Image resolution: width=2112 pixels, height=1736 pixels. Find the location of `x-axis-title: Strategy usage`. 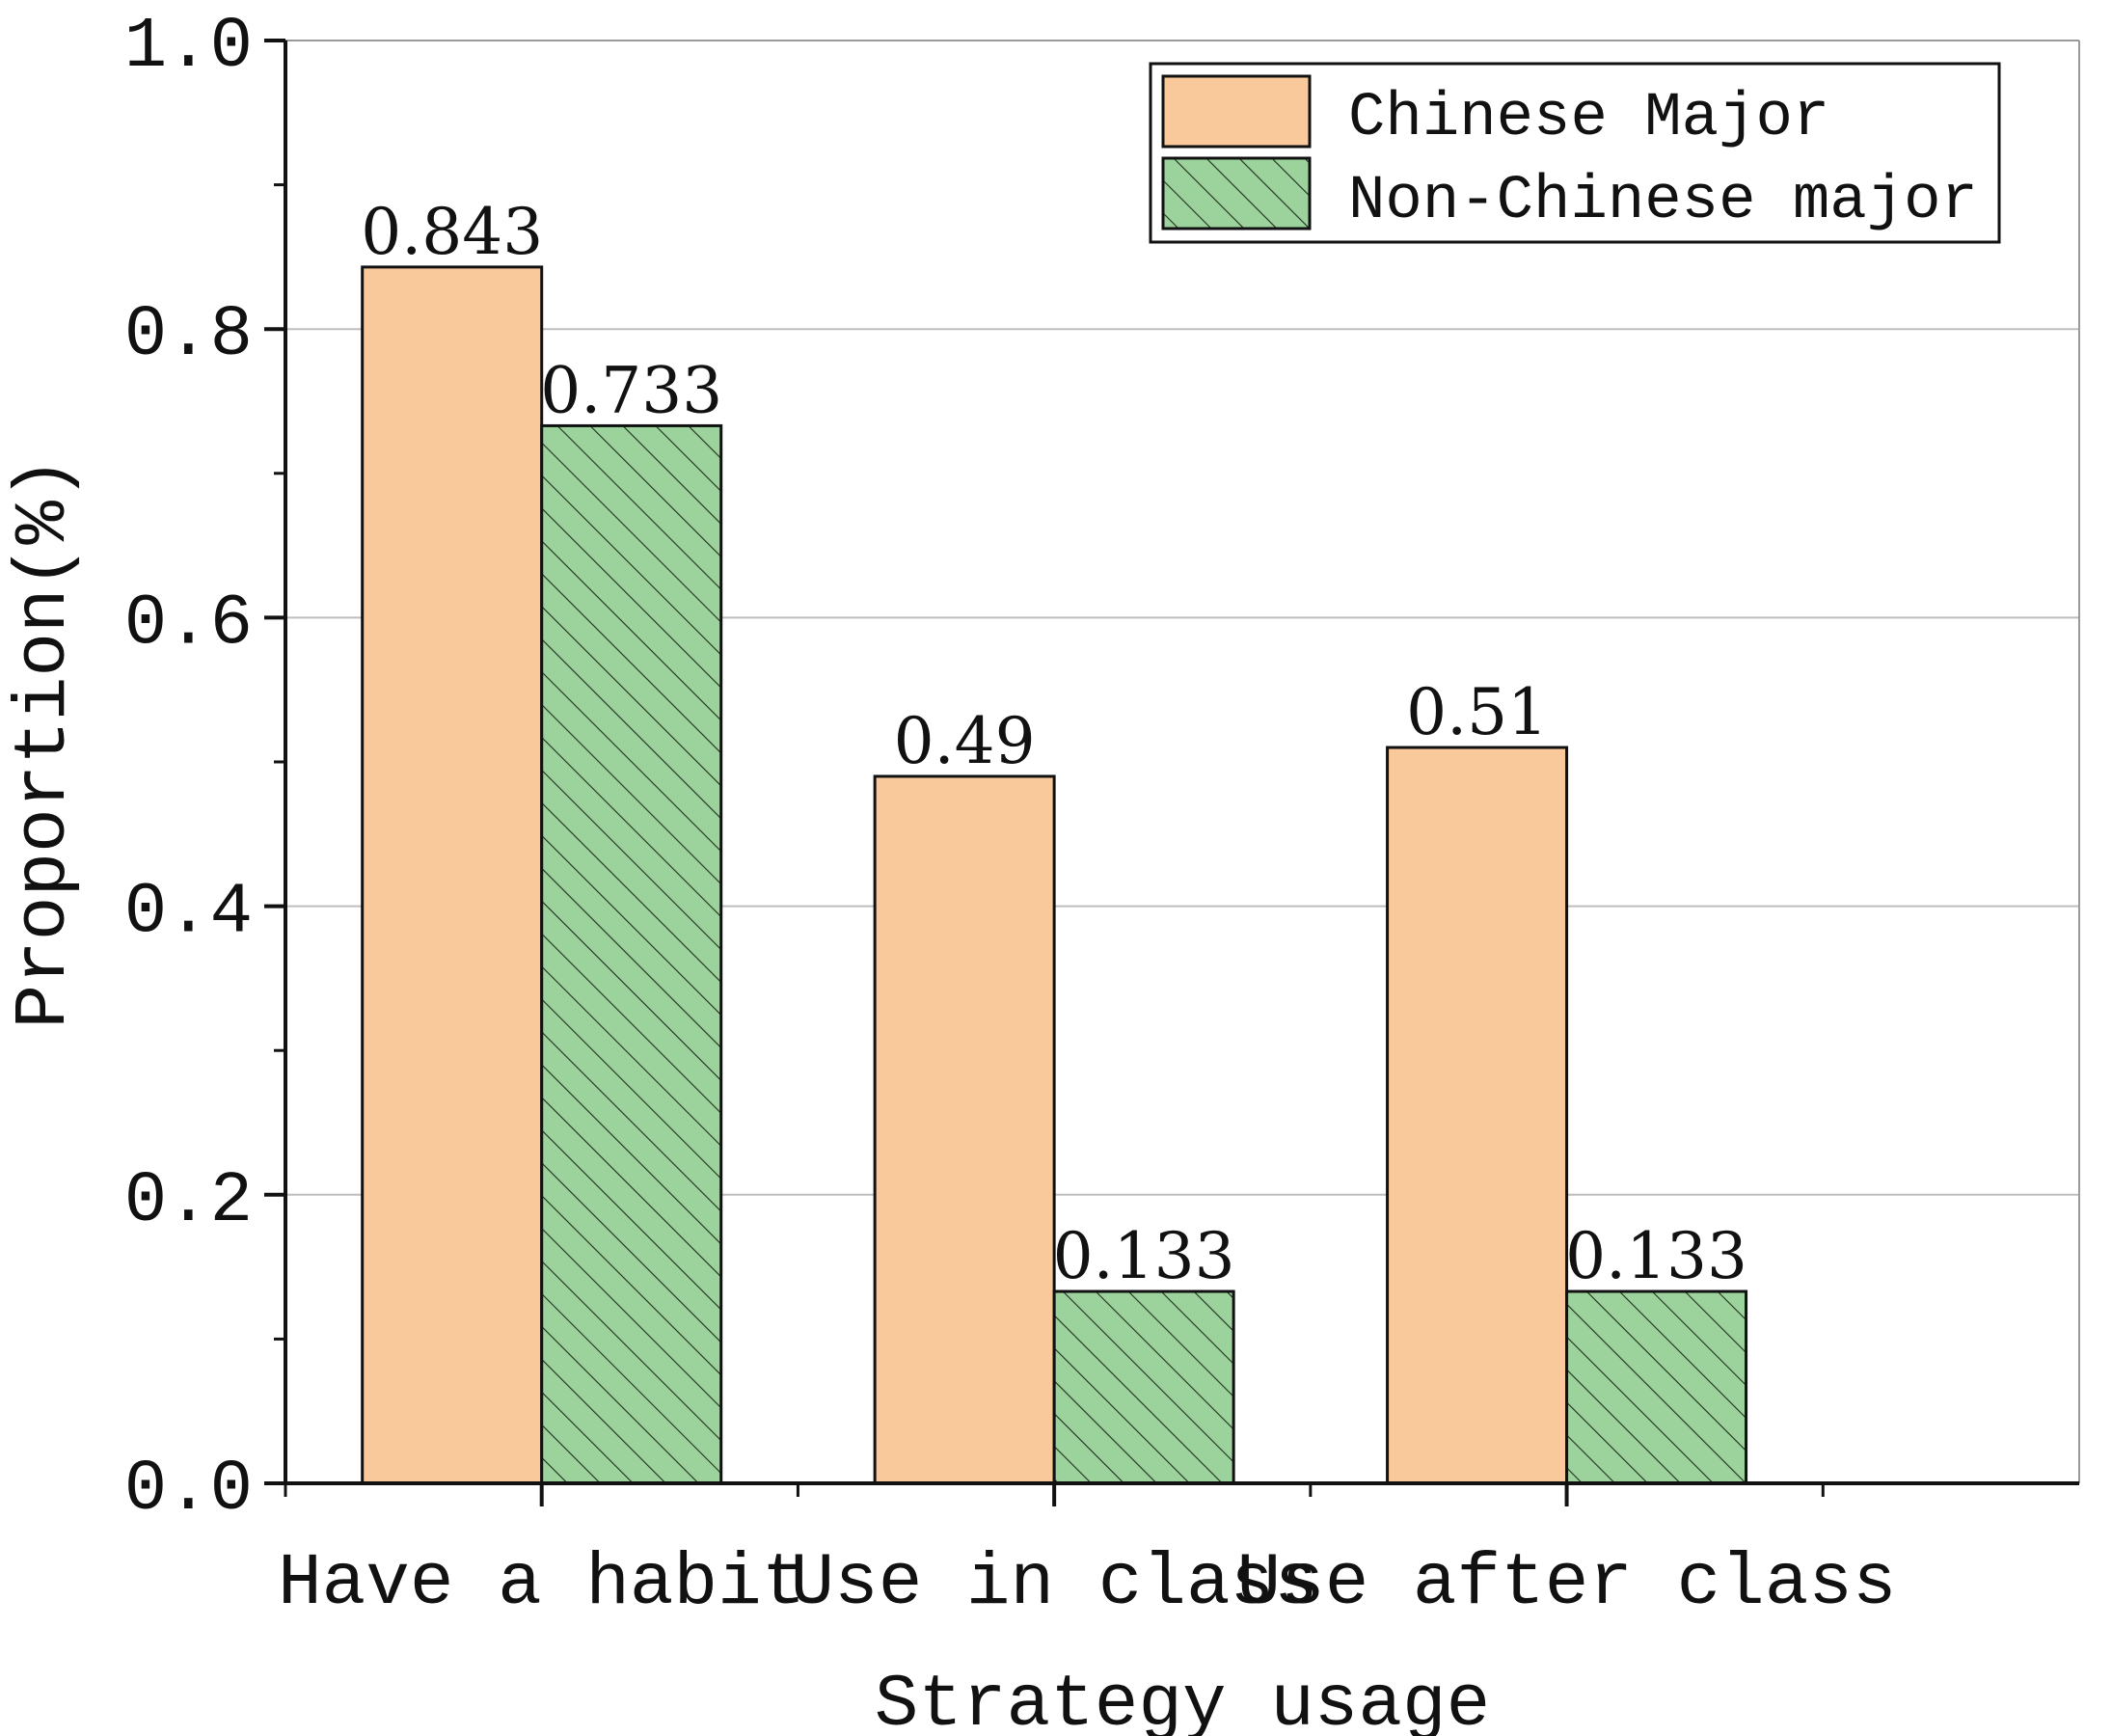

x-axis-title: Strategy usage is located at coordinates (1183, 1700).